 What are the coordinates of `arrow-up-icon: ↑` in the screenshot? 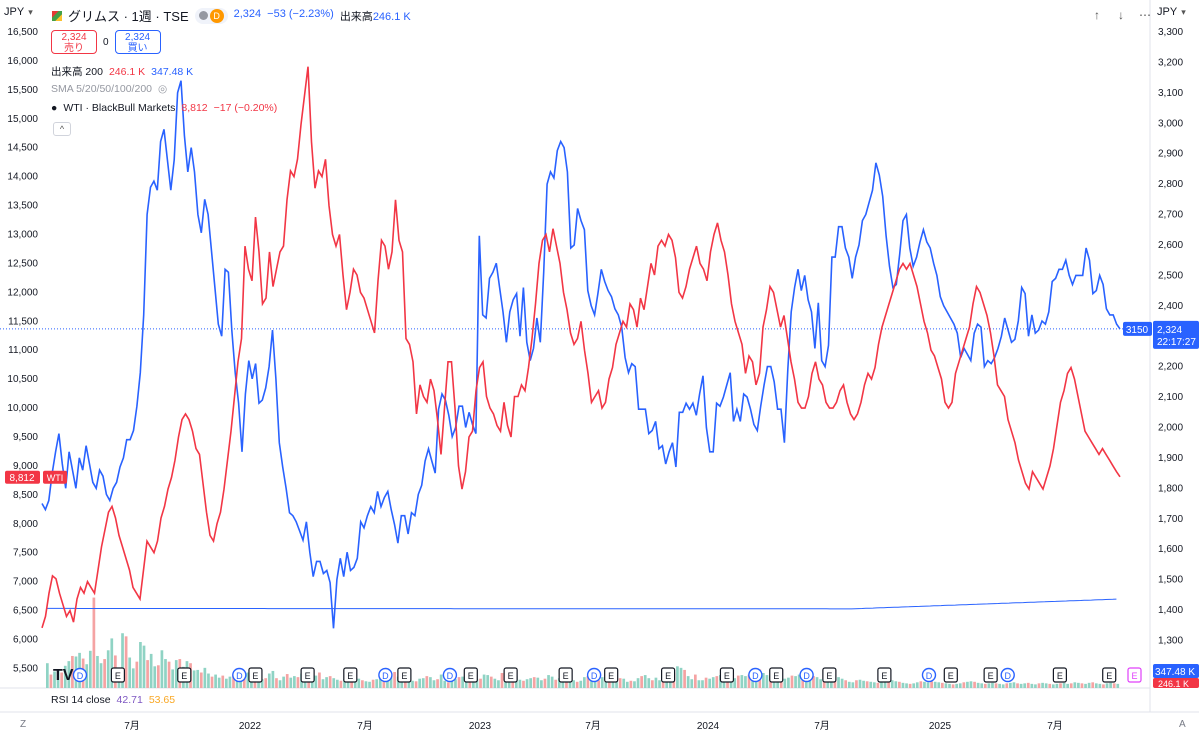 It's located at (1097, 15).